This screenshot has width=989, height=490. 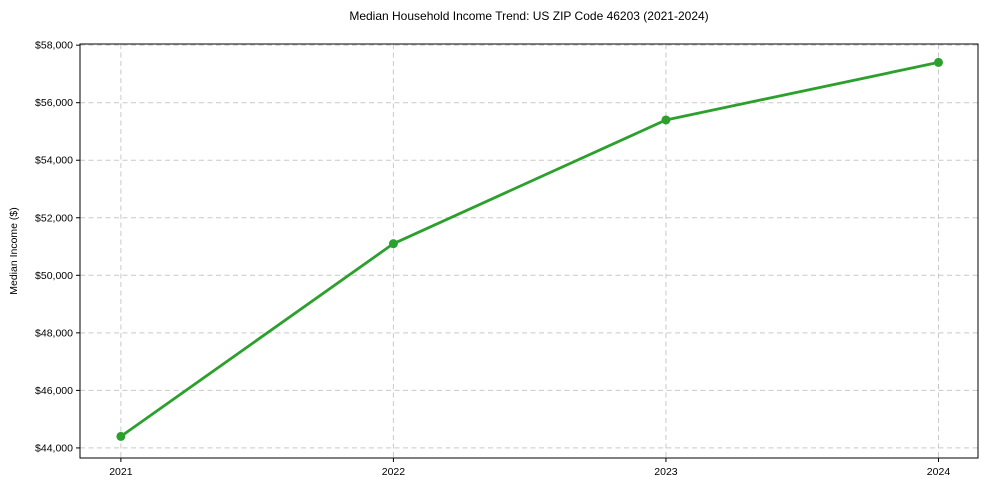 I want to click on y-axis-label: Median Income ($), so click(x=14, y=251).